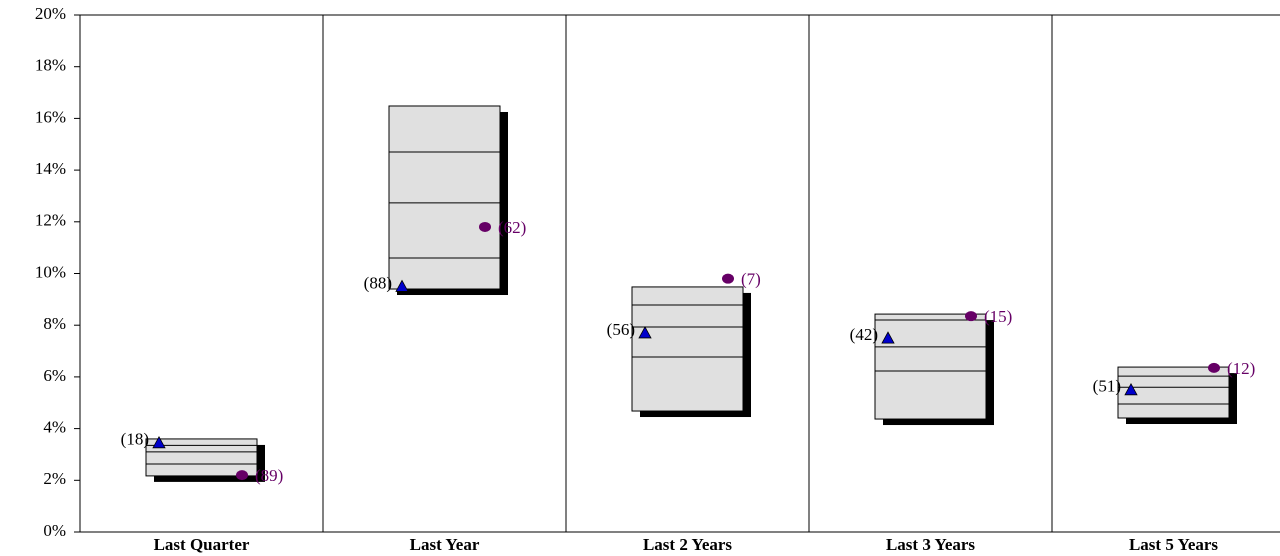  I want to click on x-tick-label: Last 5 Years, so click(1173, 544).